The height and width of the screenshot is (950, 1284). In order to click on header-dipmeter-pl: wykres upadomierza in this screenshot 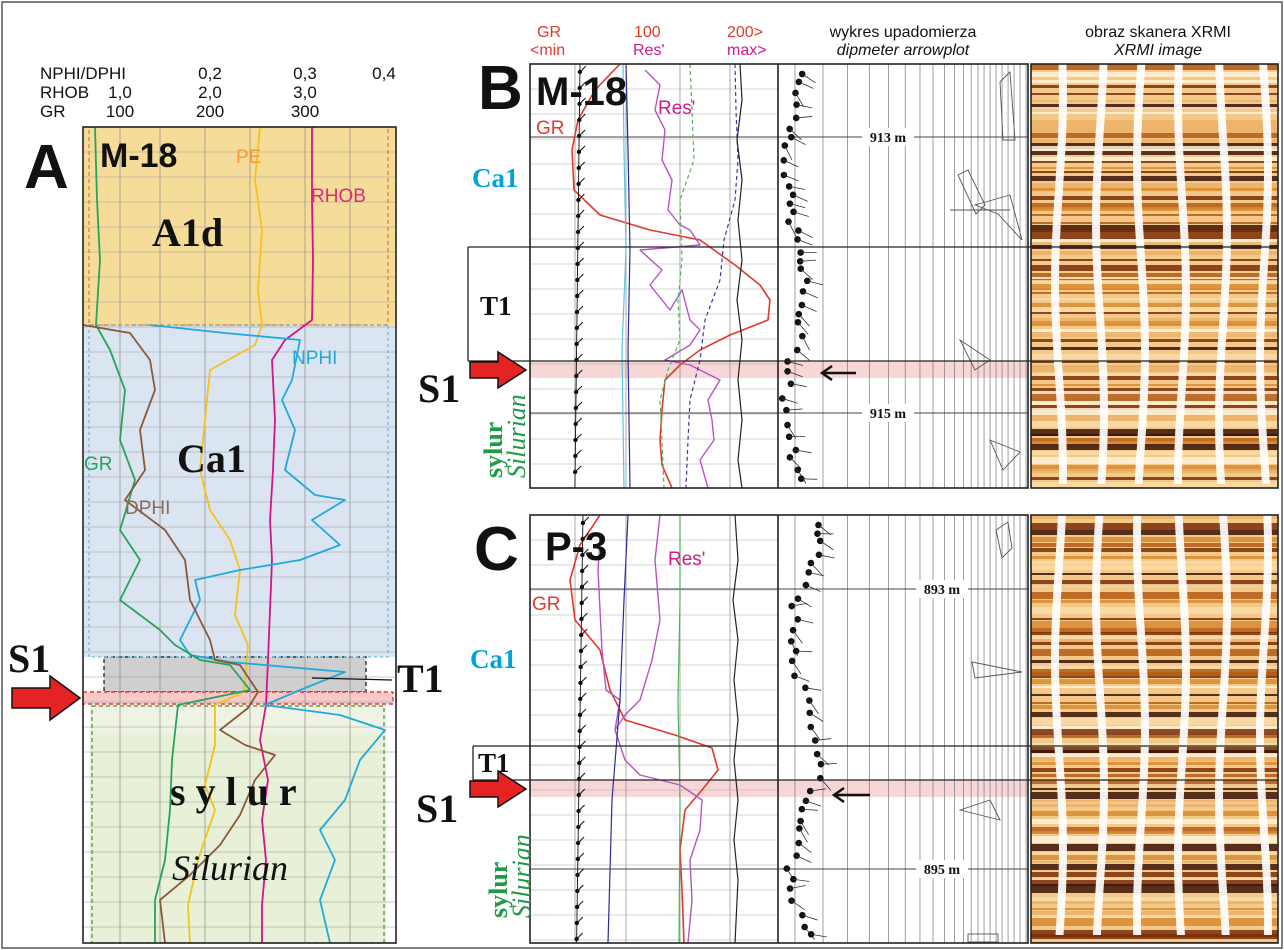, I will do `click(903, 32)`.